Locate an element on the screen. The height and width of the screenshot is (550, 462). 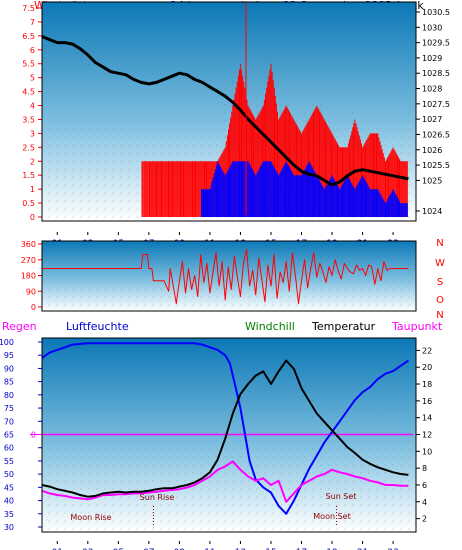
temp-tick-label: 14 is located at coordinates (427, 418).